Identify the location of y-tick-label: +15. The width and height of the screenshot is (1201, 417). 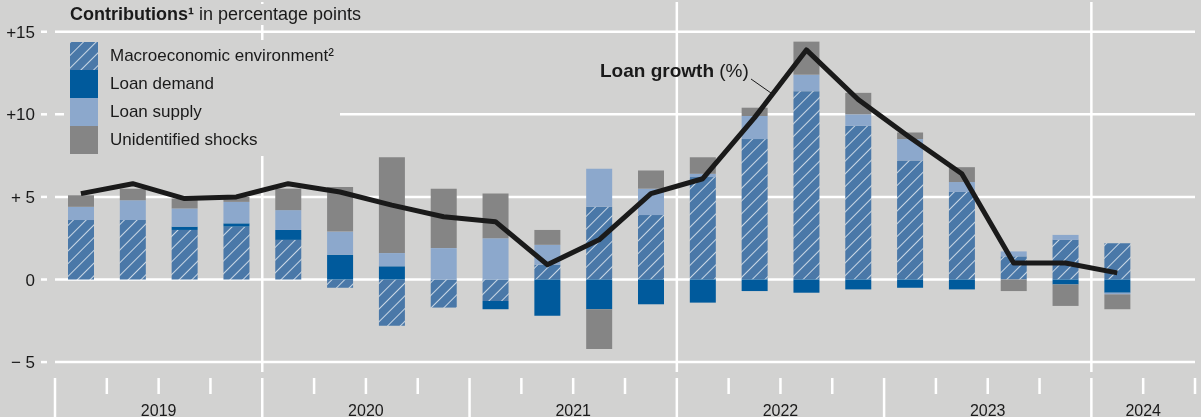
(20, 32).